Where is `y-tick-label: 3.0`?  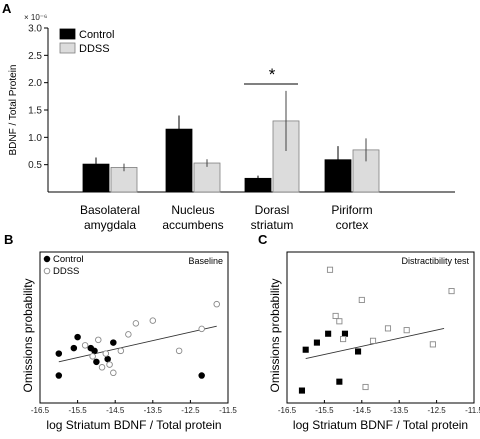
y-tick-label: 3.0 is located at coordinates (35, 29).